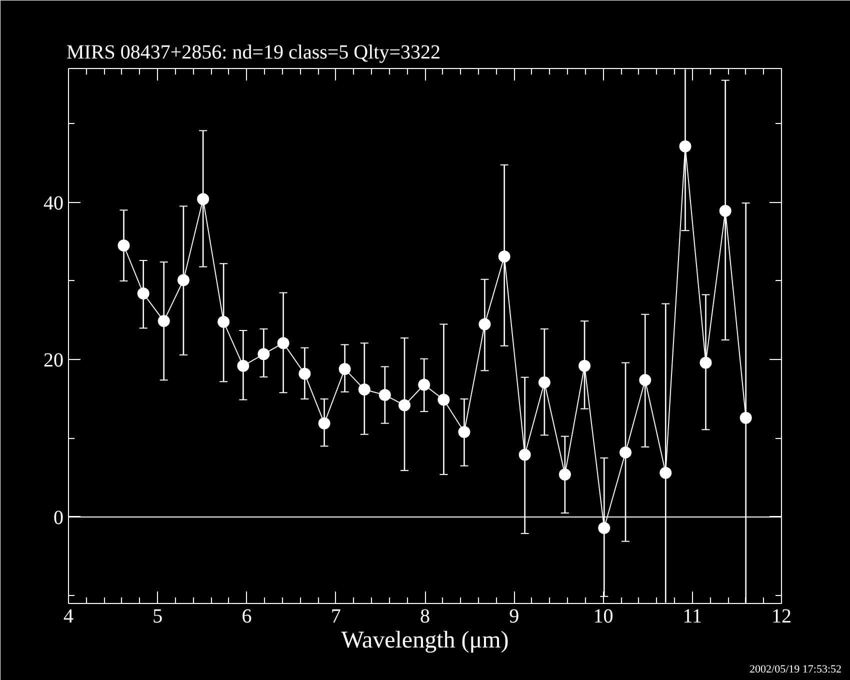 This screenshot has width=850, height=680. What do you see at coordinates (796, 670) in the screenshot?
I see `text: 2002/05/19 17:53:52` at bounding box center [796, 670].